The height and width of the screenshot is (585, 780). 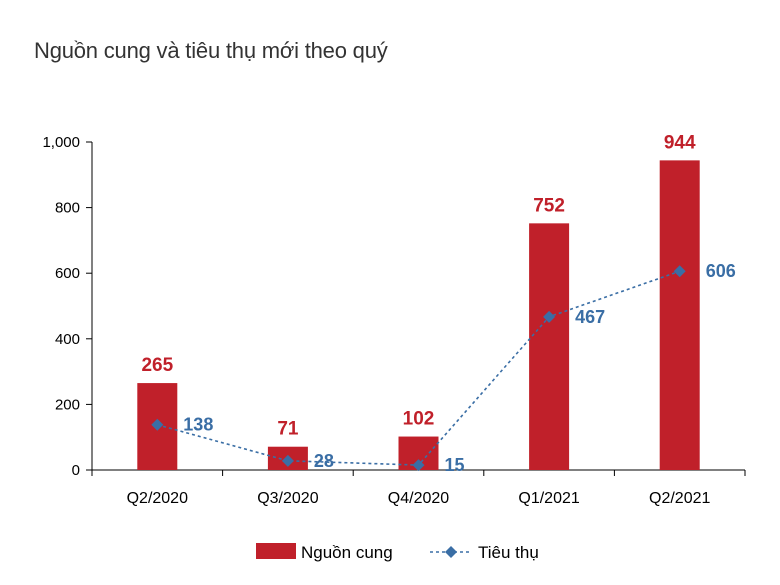 I want to click on line-data-label: 606, so click(x=721, y=271).